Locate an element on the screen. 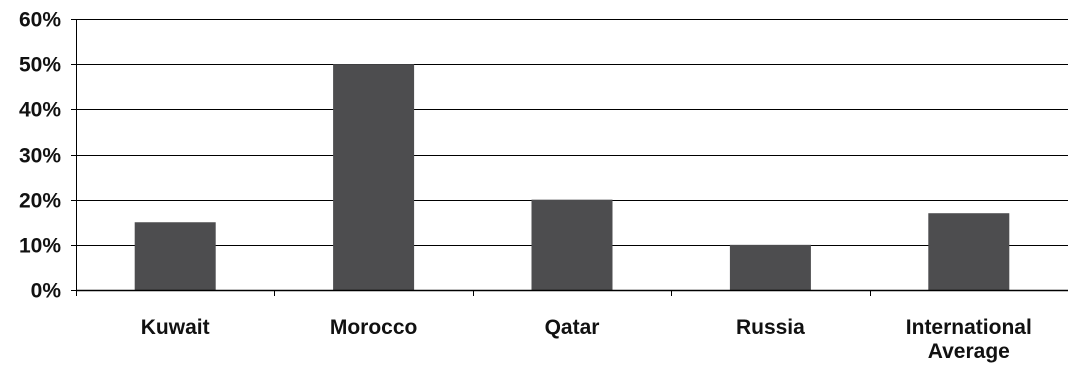 The height and width of the screenshot is (369, 1068). y-tick-label: 40% is located at coordinates (40, 110).